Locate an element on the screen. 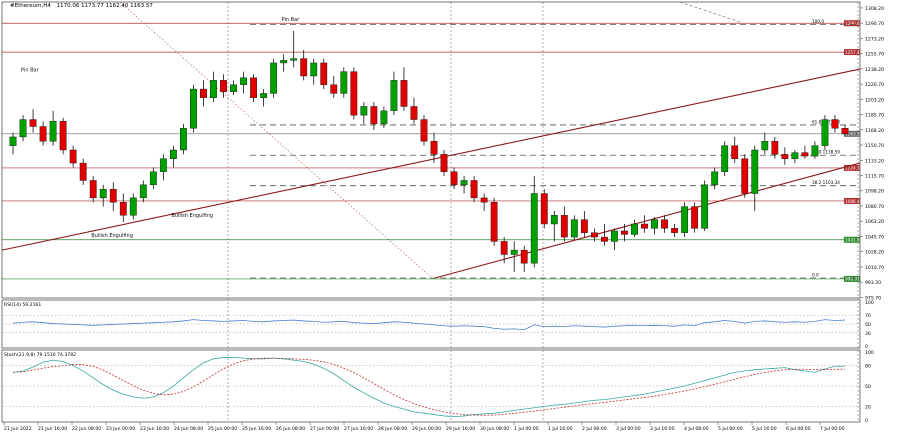 Image resolution: width=900 pixels, height=433 pixels. x-tick-label-21: 5 Jul 00:00 is located at coordinates (730, 429).